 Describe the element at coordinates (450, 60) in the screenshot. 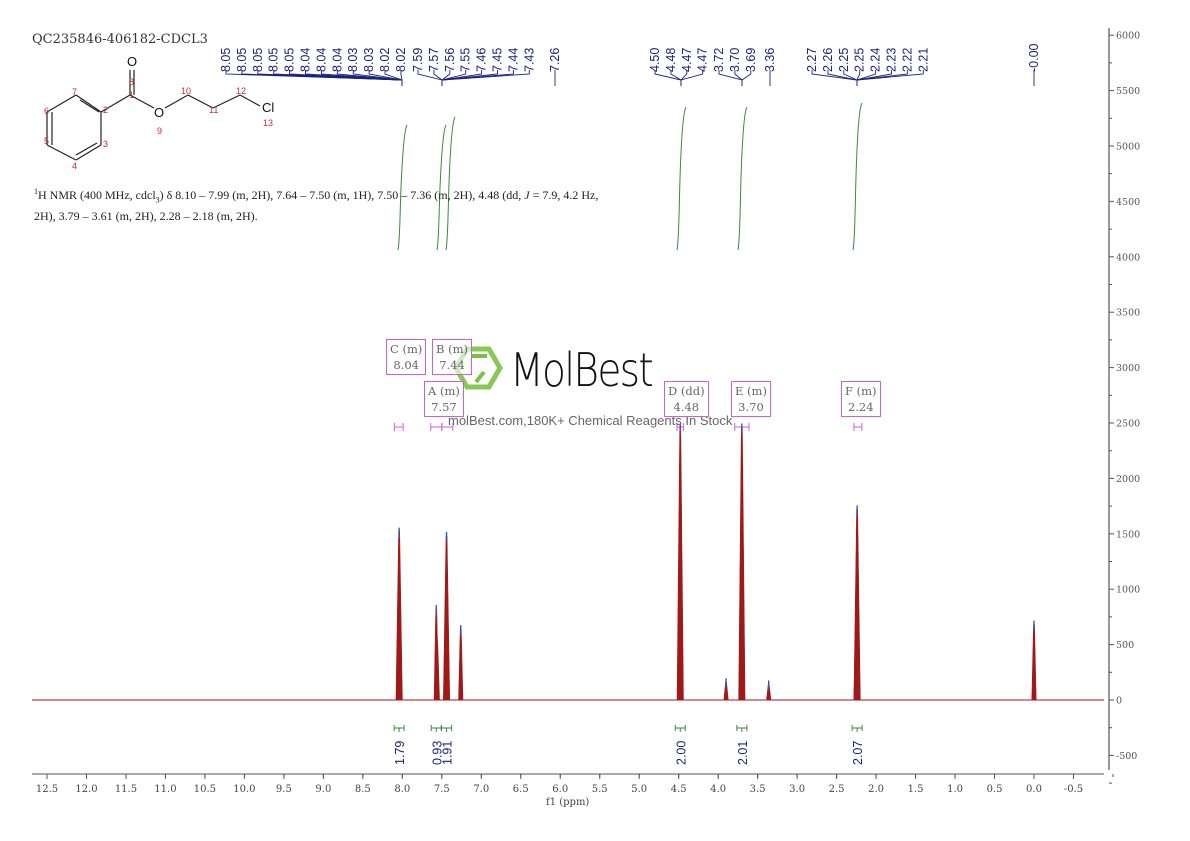

I see `peak-label: 7.56` at that location.